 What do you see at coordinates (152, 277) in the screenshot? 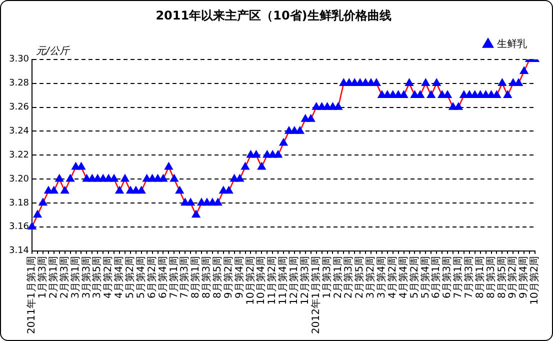
I see `x-tick-label: 6月第2周` at bounding box center [152, 277].